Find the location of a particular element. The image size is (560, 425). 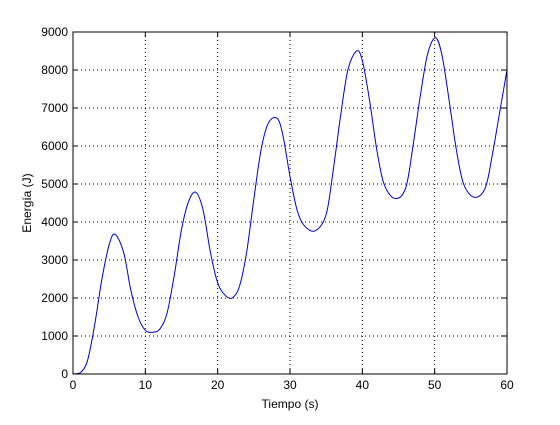

y-tick-label: 6000 is located at coordinates (54, 146).